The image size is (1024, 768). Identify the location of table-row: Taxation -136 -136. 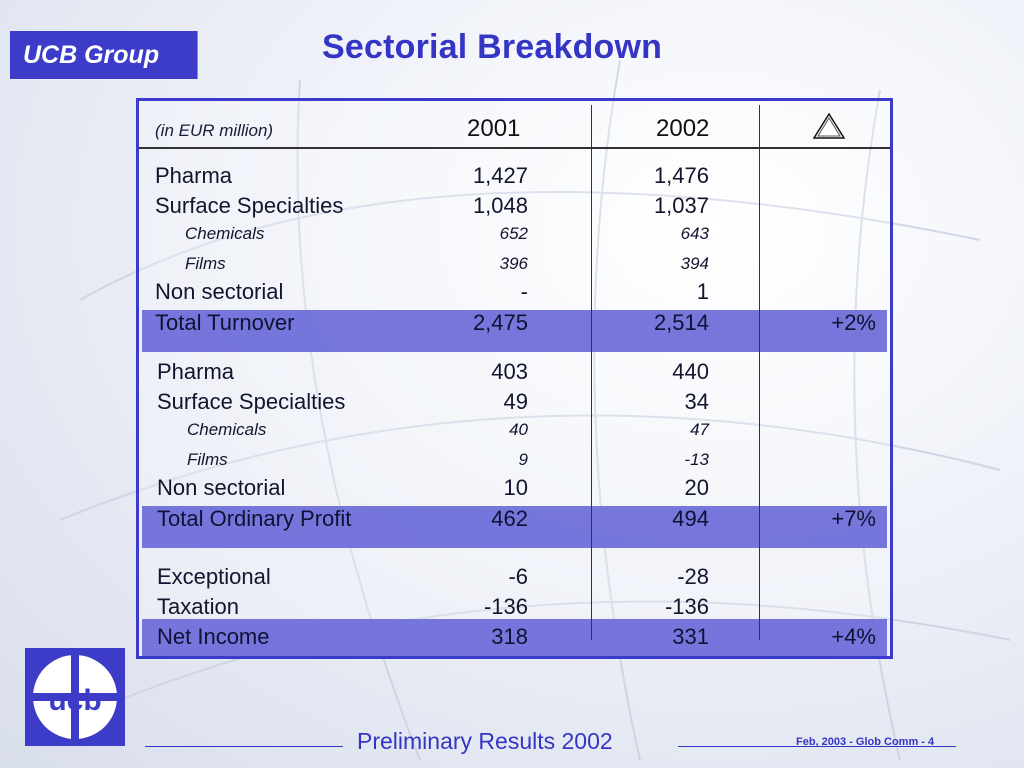
(514, 609).